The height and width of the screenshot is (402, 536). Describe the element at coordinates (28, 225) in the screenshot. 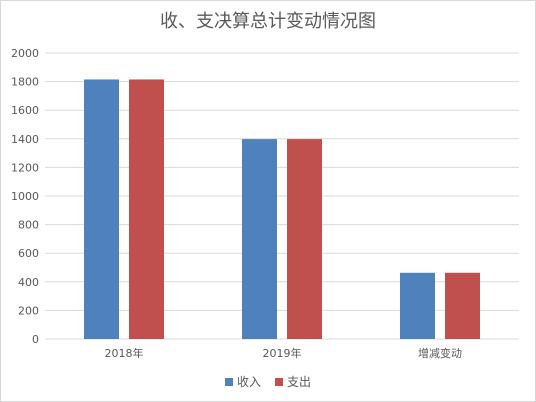

I see `y-tick-label: 800` at that location.